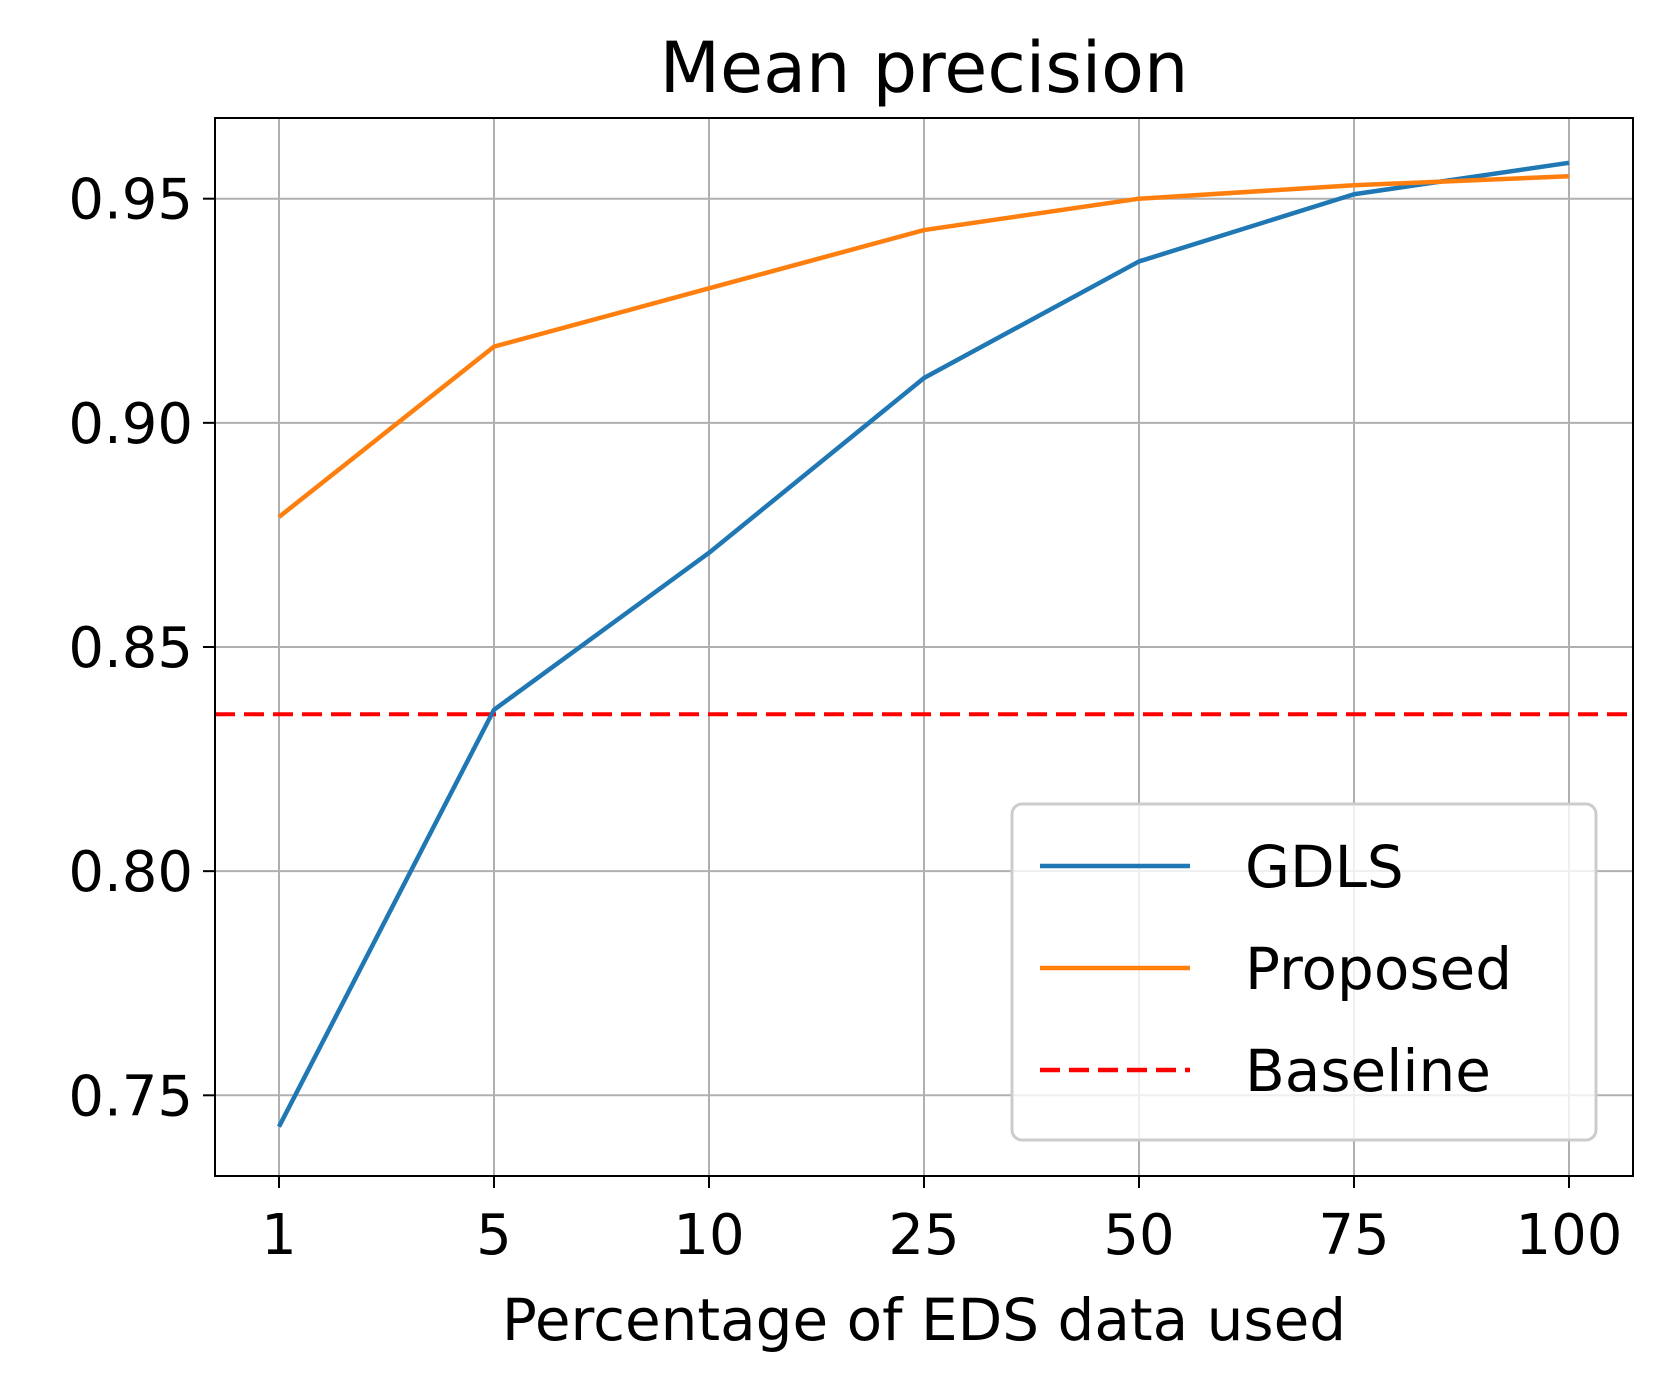  I want to click on x-tick-label: 50, so click(1138, 1235).